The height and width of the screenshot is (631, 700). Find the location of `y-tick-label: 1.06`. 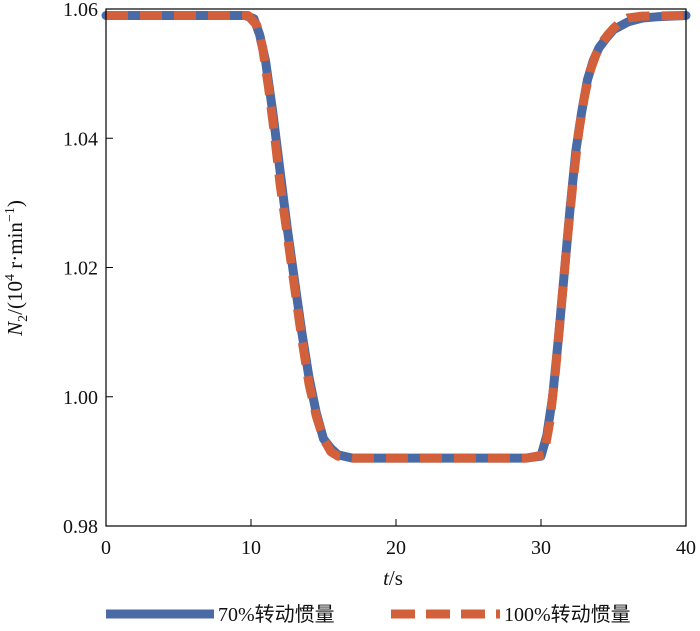

y-tick-label: 1.06 is located at coordinates (80, 10).